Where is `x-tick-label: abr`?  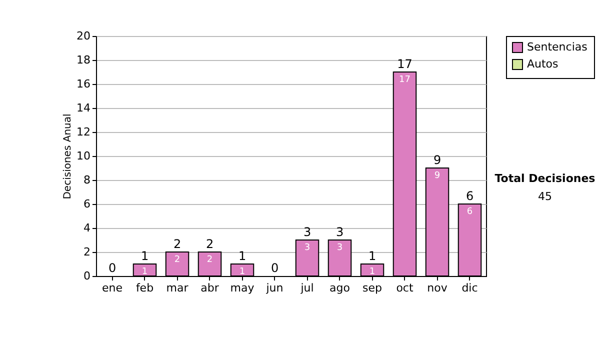 x-tick-label: abr is located at coordinates (210, 288).